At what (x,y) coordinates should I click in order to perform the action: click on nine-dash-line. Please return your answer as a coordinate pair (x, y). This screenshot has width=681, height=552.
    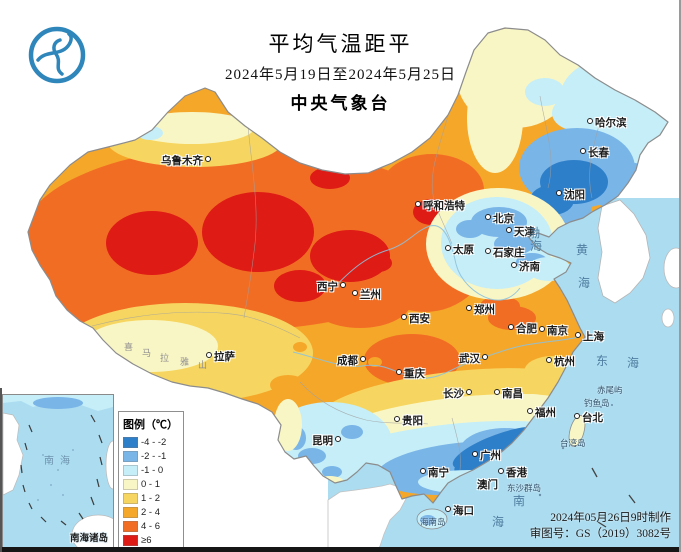
    Looking at the image, I should click on (613, 497).